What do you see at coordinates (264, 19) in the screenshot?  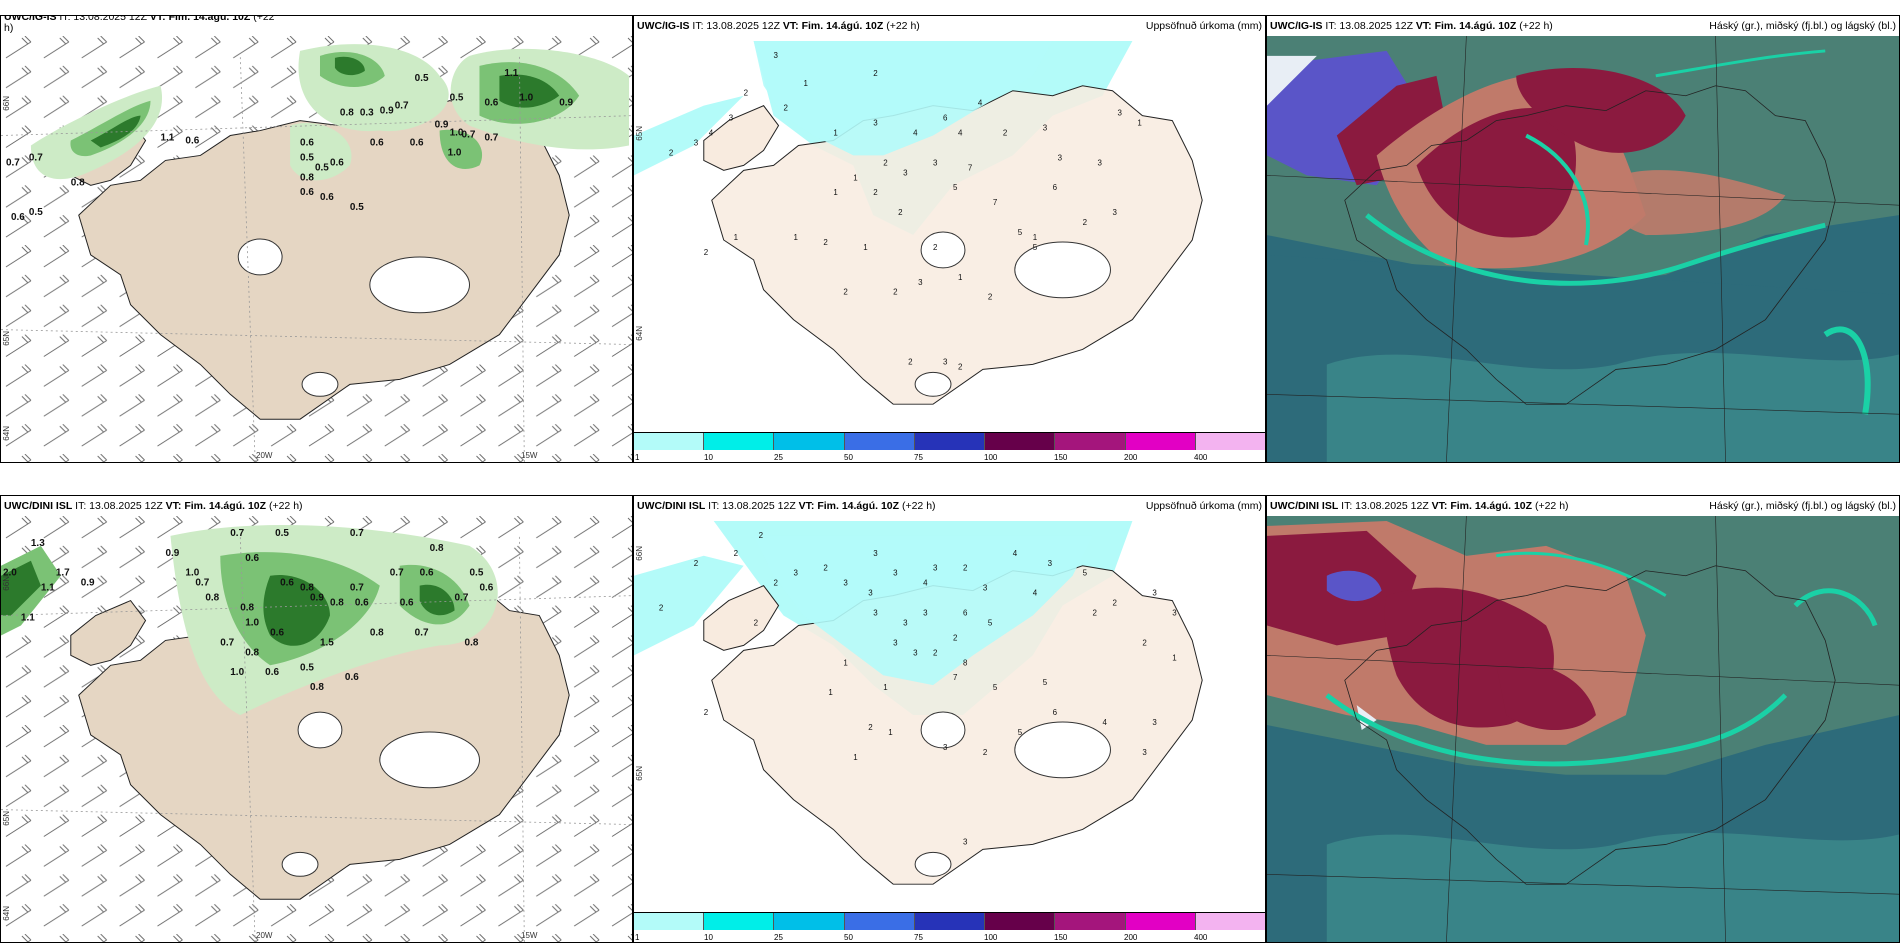 I see `lead-time: (+22` at bounding box center [264, 19].